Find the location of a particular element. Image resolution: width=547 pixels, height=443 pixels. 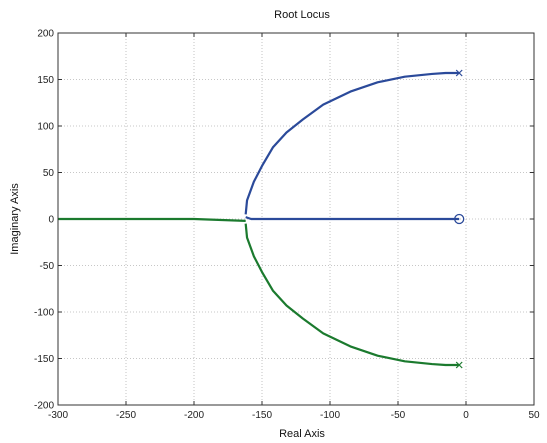

x-axis-label: Real Axis is located at coordinates (302, 434).